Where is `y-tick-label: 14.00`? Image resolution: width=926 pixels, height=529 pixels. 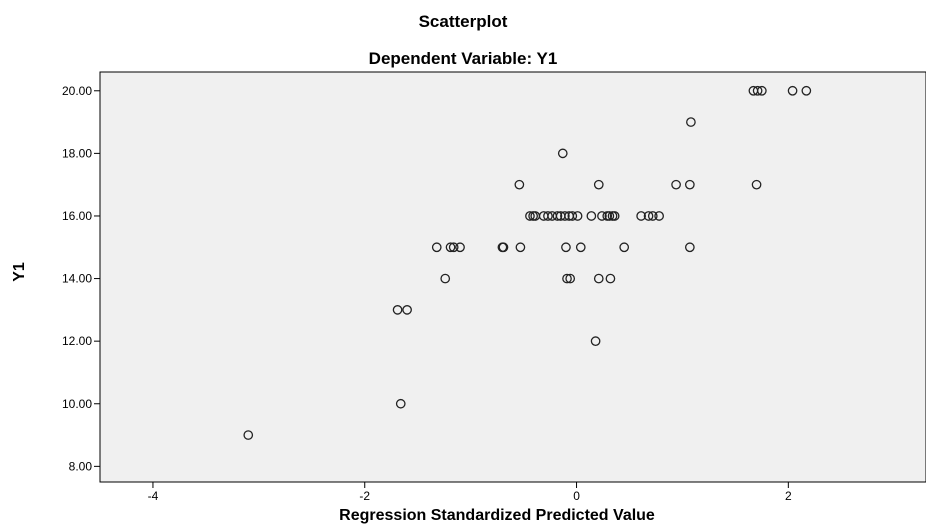
y-tick-label: 14.00 is located at coordinates (77, 279).